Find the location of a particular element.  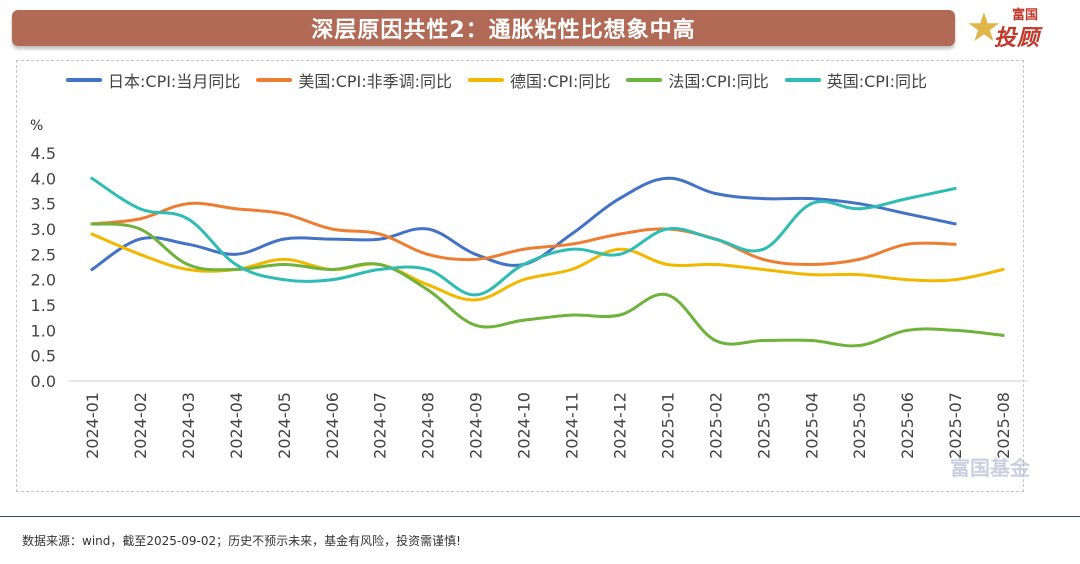

legend-item: 美国:CPI:非季调:同比 is located at coordinates (354, 80).